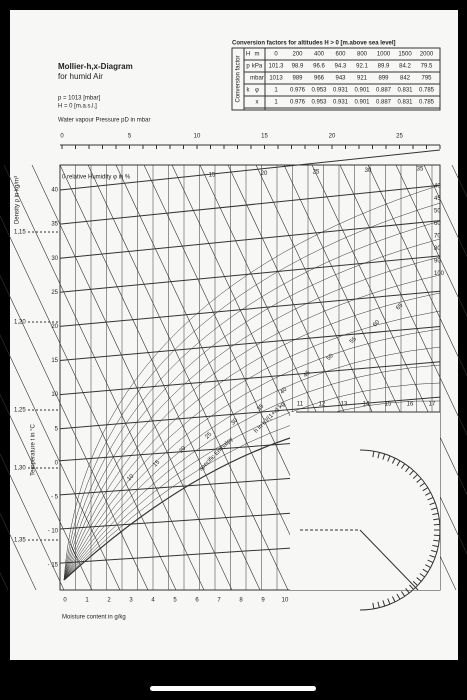 The image size is (467, 700). Describe the element at coordinates (182, 449) in the screenshot. I see `enthalpy-label: 20` at that location.